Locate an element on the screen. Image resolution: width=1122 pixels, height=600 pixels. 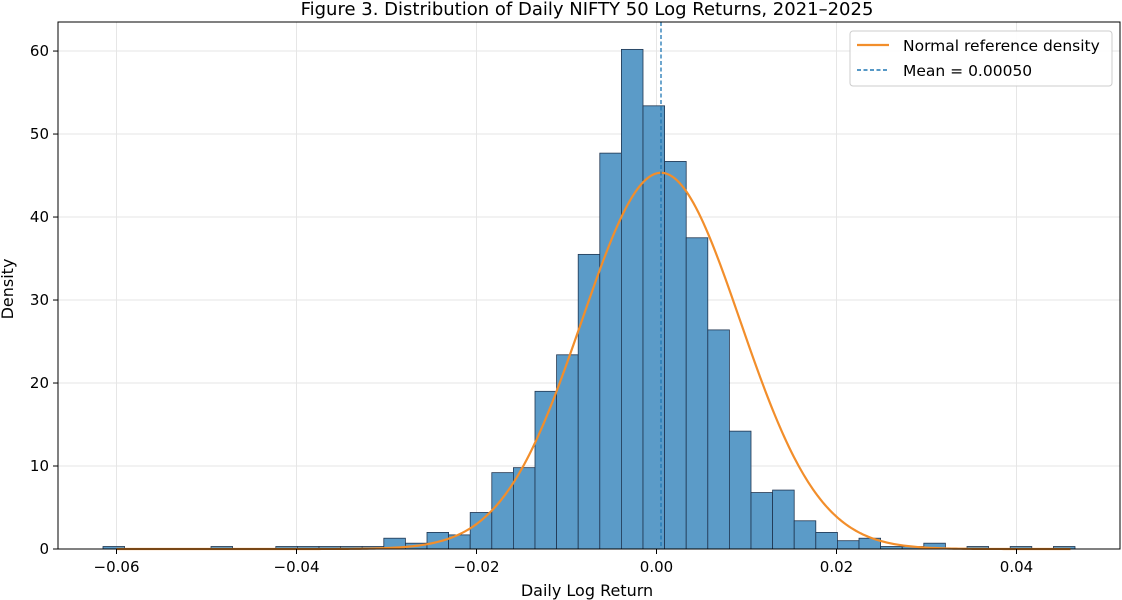
x-axis-ticks: −0.06 −0.04 −0.02 0.00 0.02 0.04 is located at coordinates (563, 562).